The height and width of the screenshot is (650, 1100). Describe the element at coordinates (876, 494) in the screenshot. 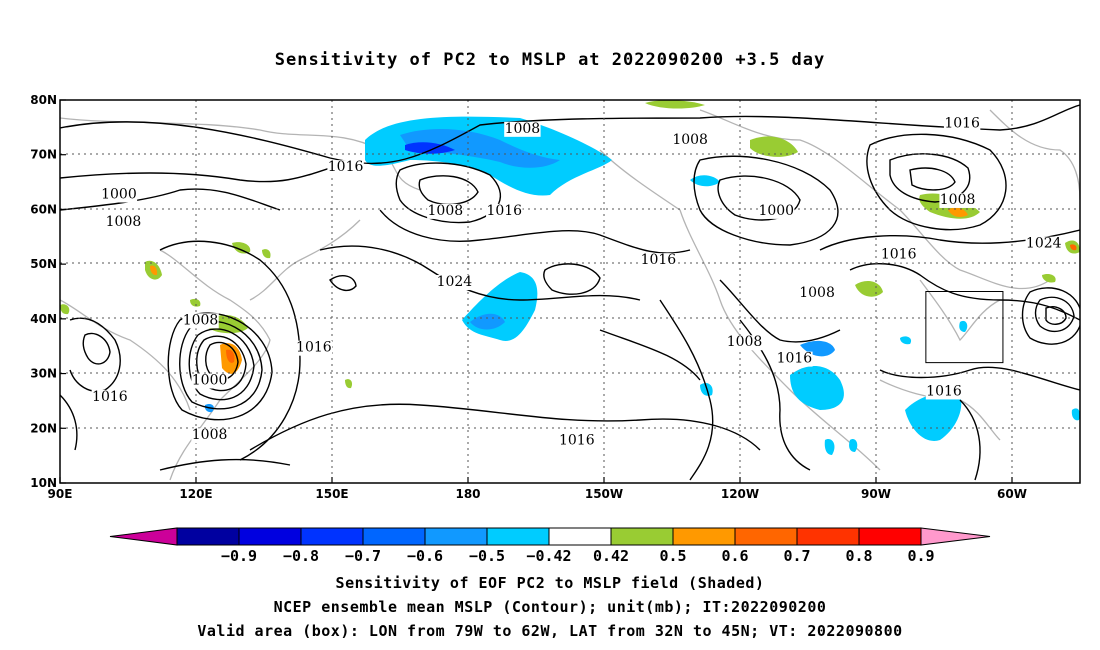

I see `lon-tick-label: 90W` at that location.